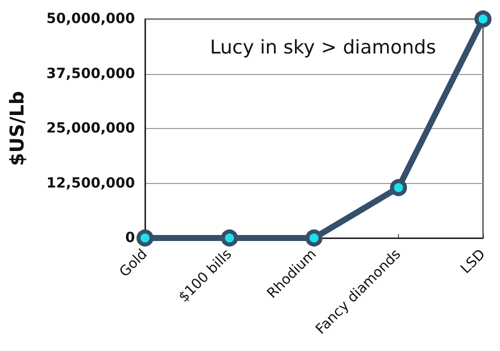 The image size is (500, 351). Describe the element at coordinates (91, 19) in the screenshot. I see `y-tick-label: 50,000,000` at that location.